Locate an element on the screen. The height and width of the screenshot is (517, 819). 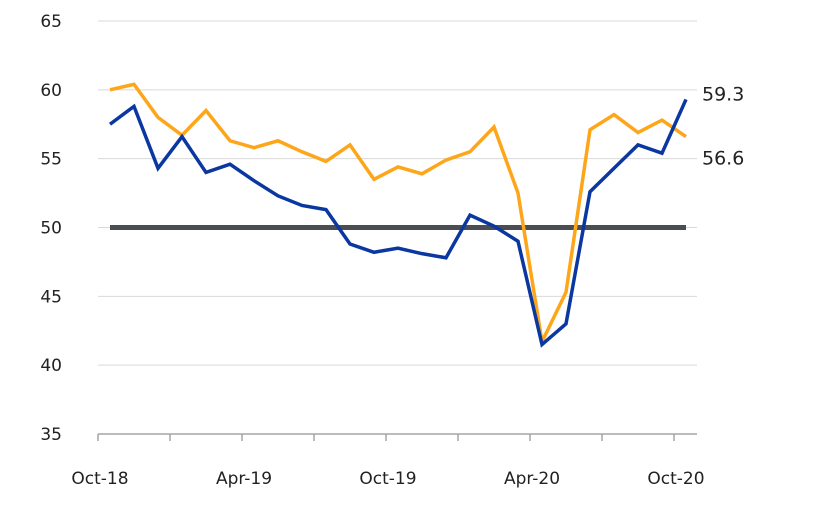
y-axis-tick-labels: 35 40 45 50 55 60 65 is located at coordinates (51, 228).